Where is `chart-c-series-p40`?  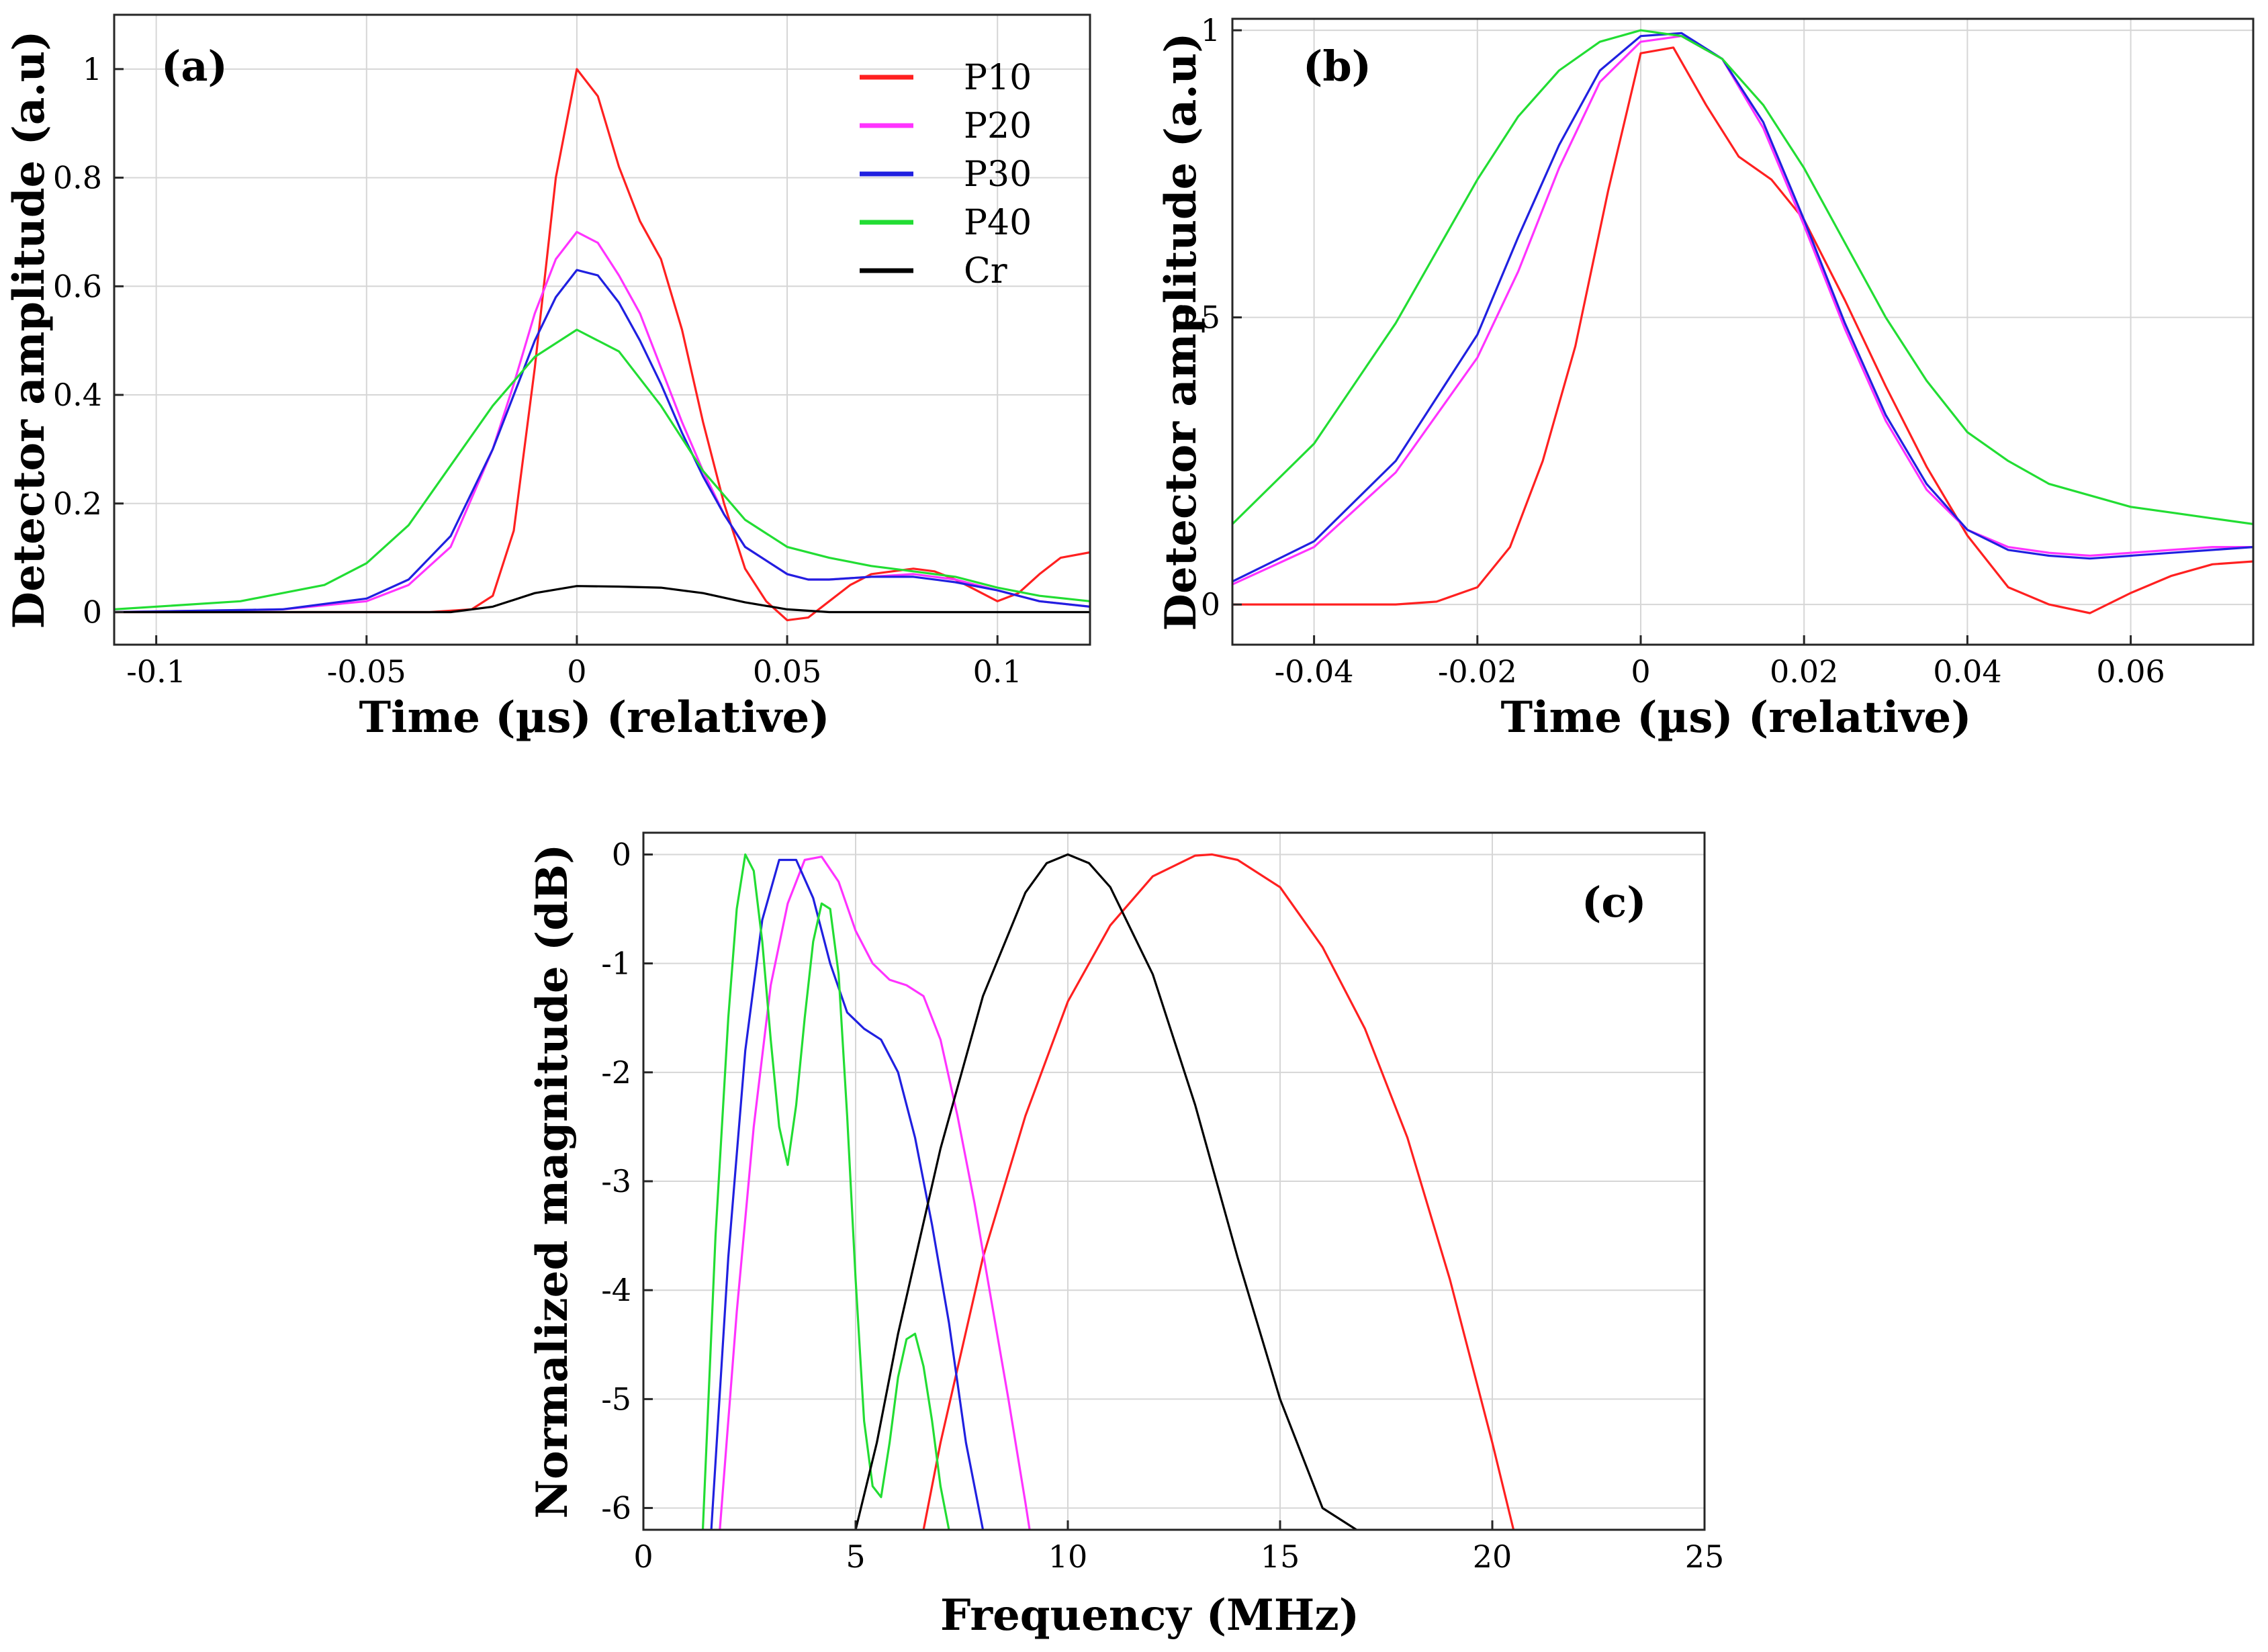 chart-c-series-p40 is located at coordinates (825, 1191).